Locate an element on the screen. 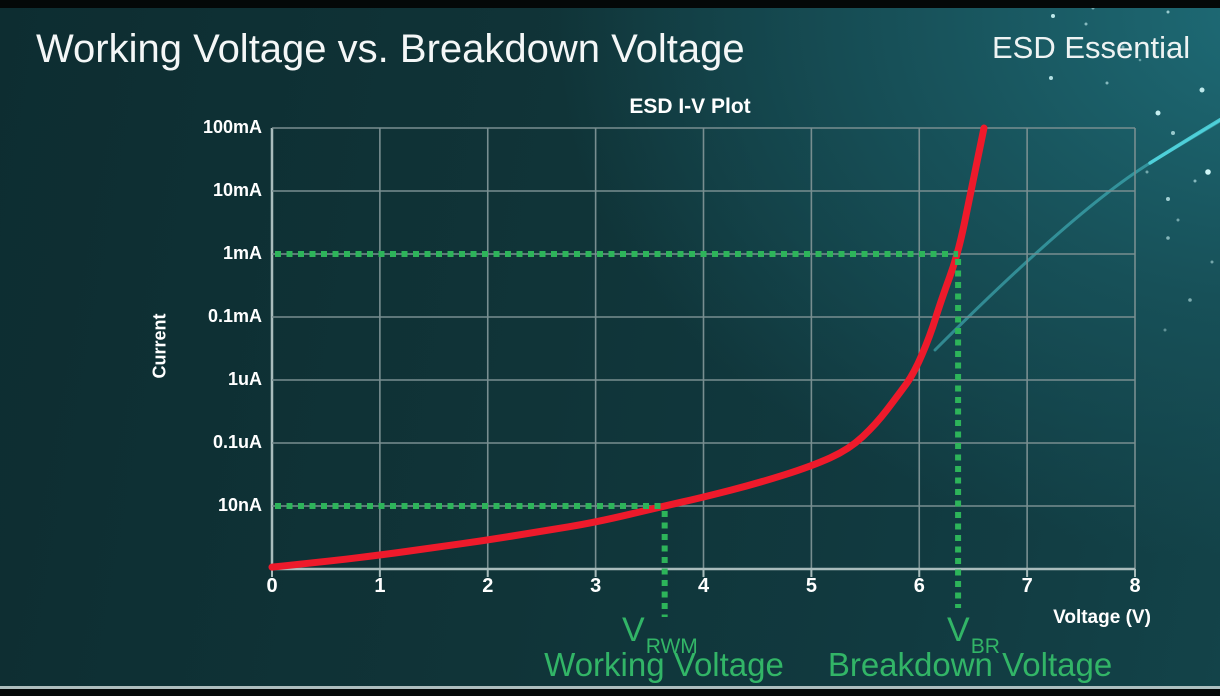 This screenshot has width=1220, height=696. brand-text: ESD Essential is located at coordinates (1091, 47).